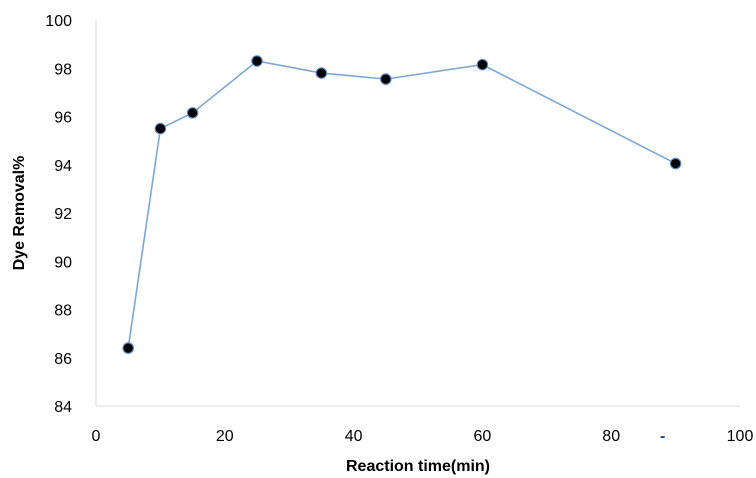  I want to click on annotations: -, so click(662, 436).